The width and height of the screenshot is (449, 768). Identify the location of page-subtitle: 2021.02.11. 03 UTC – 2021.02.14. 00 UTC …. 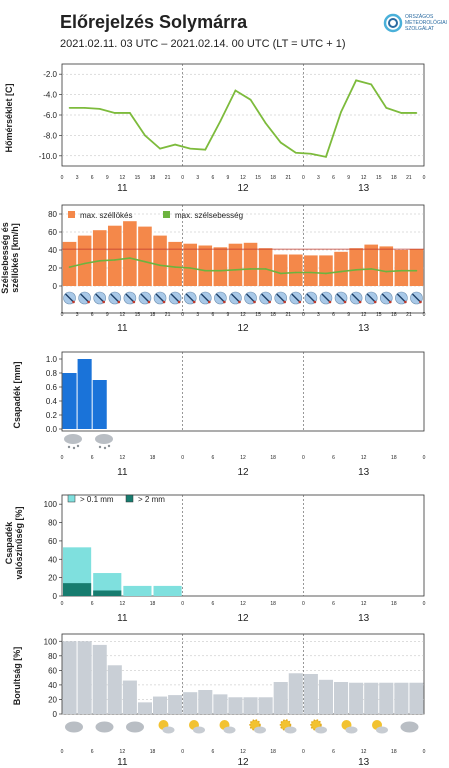
(203, 44).